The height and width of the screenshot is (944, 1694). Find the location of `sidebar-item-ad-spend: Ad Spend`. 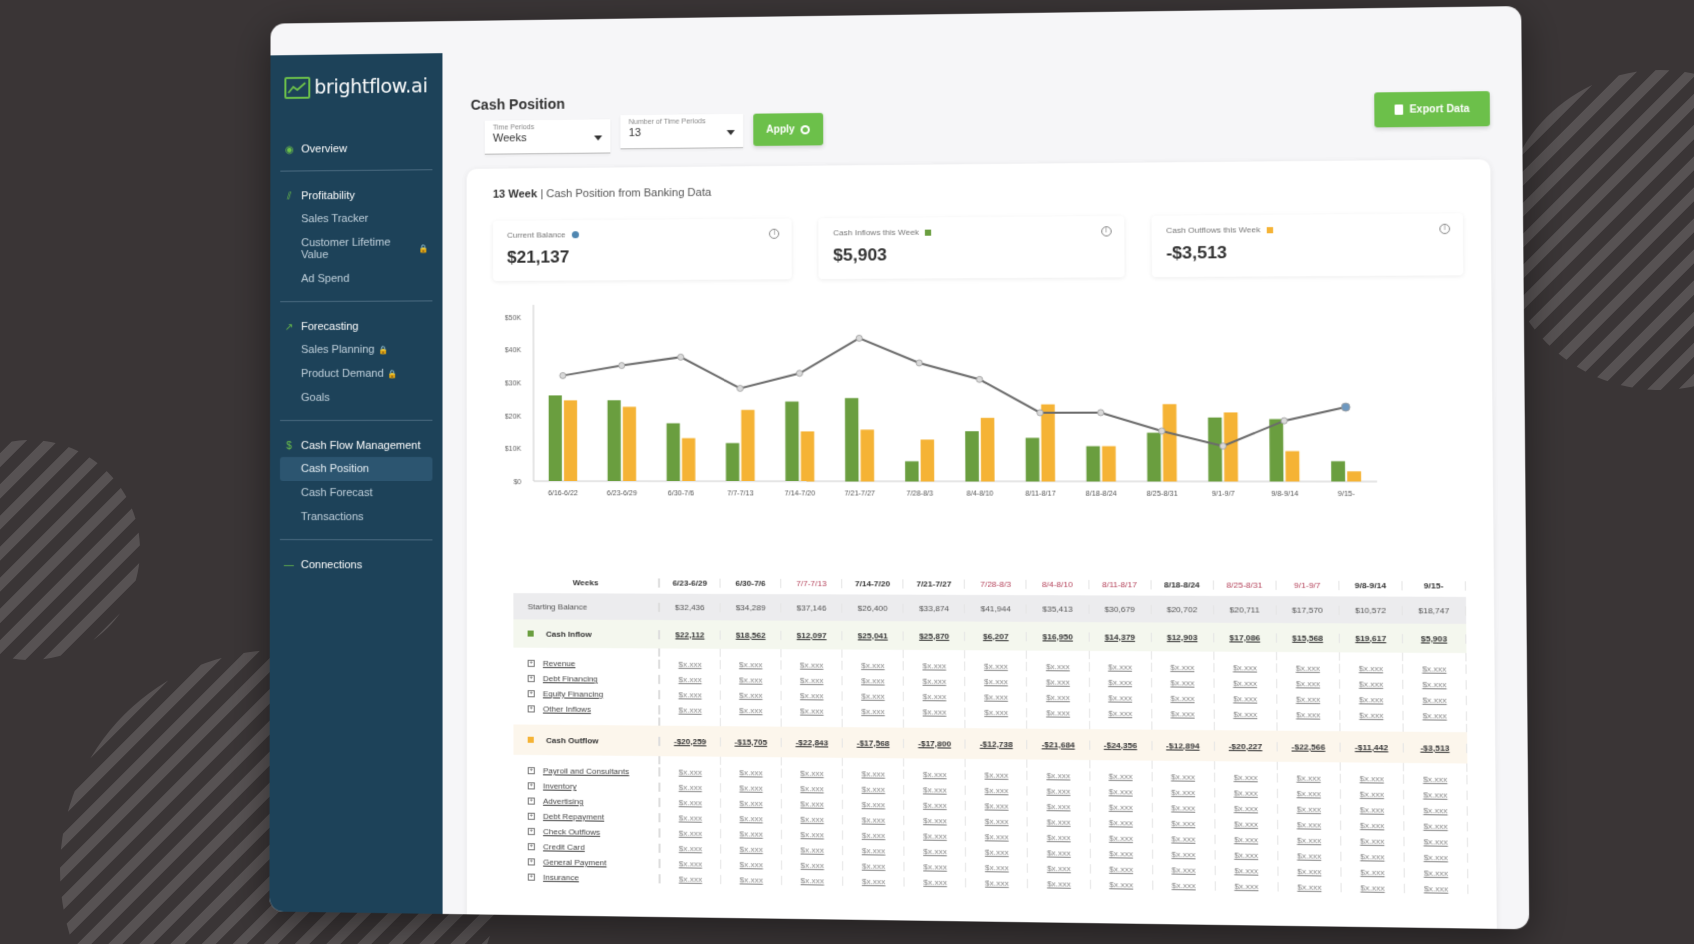

sidebar-item-ad-spend: Ad Spend is located at coordinates (356, 278).